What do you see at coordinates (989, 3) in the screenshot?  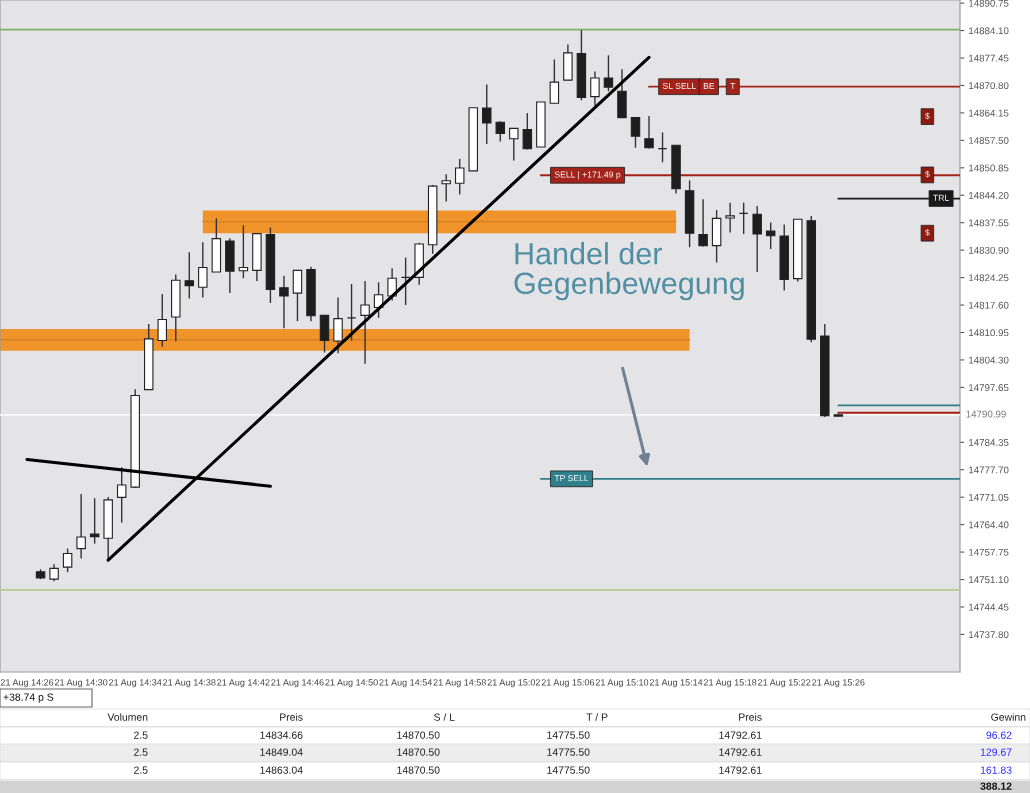 I see `y-tick-label: 14890.75` at bounding box center [989, 3].